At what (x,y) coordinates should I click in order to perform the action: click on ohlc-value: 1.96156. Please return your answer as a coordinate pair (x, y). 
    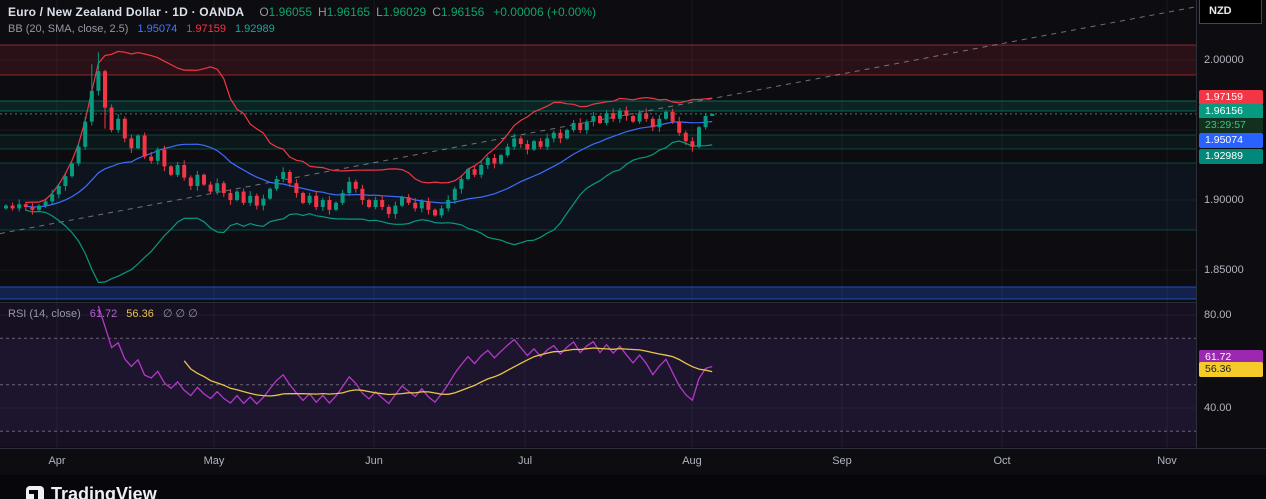
    Looking at the image, I should click on (462, 12).